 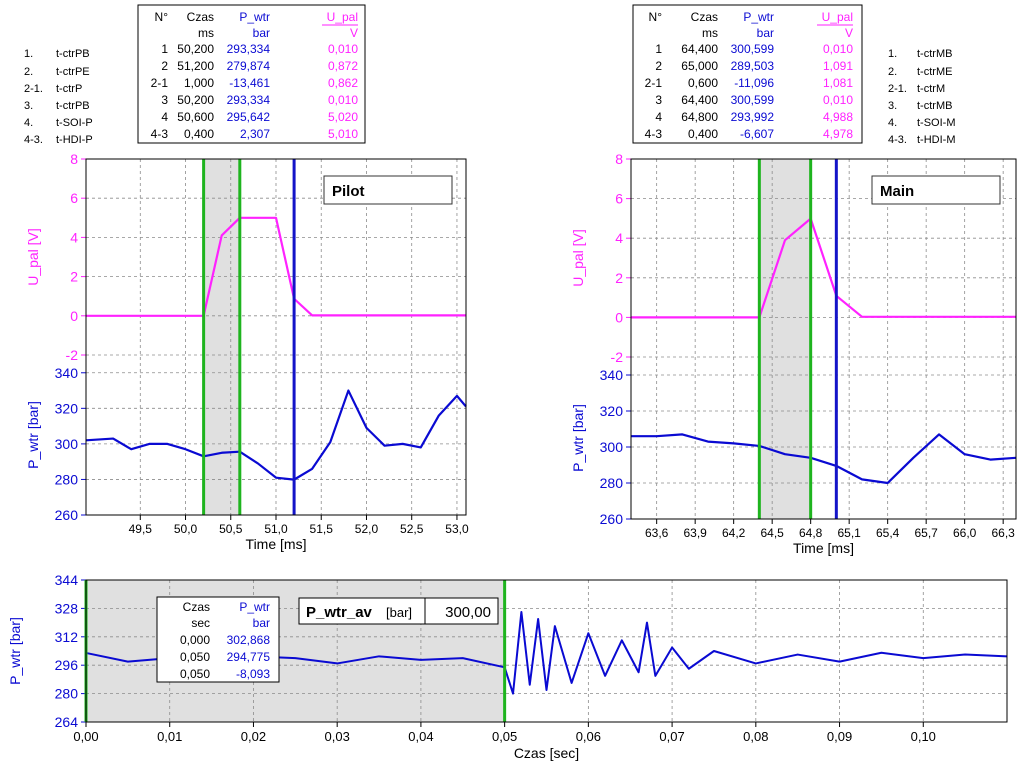 What do you see at coordinates (657, 533) in the screenshot?
I see `x-tick-label: 63,6` at bounding box center [657, 533].